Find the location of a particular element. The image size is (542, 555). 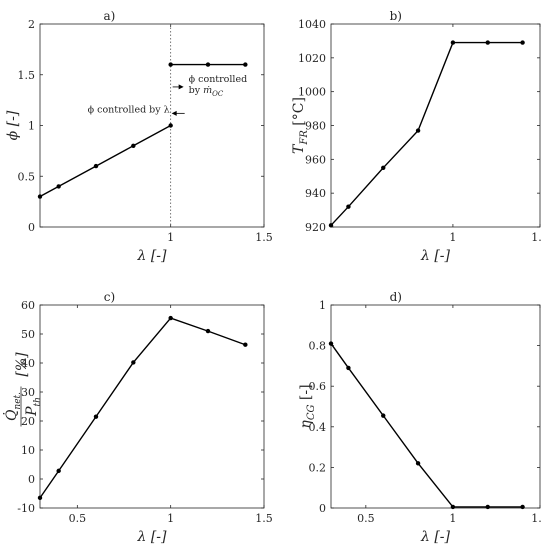

y-axis-label-symbol: η is located at coordinates (306, 424).